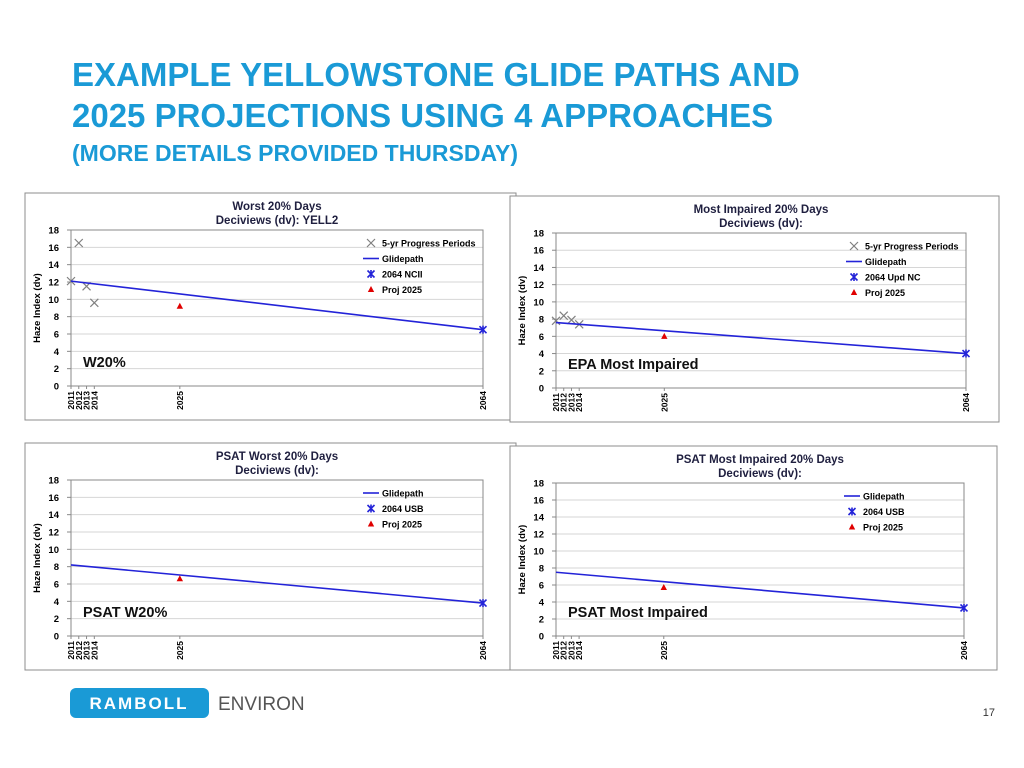 This screenshot has width=1024, height=768. What do you see at coordinates (261, 704) in the screenshot?
I see `logo-text: ENVIRON` at bounding box center [261, 704].